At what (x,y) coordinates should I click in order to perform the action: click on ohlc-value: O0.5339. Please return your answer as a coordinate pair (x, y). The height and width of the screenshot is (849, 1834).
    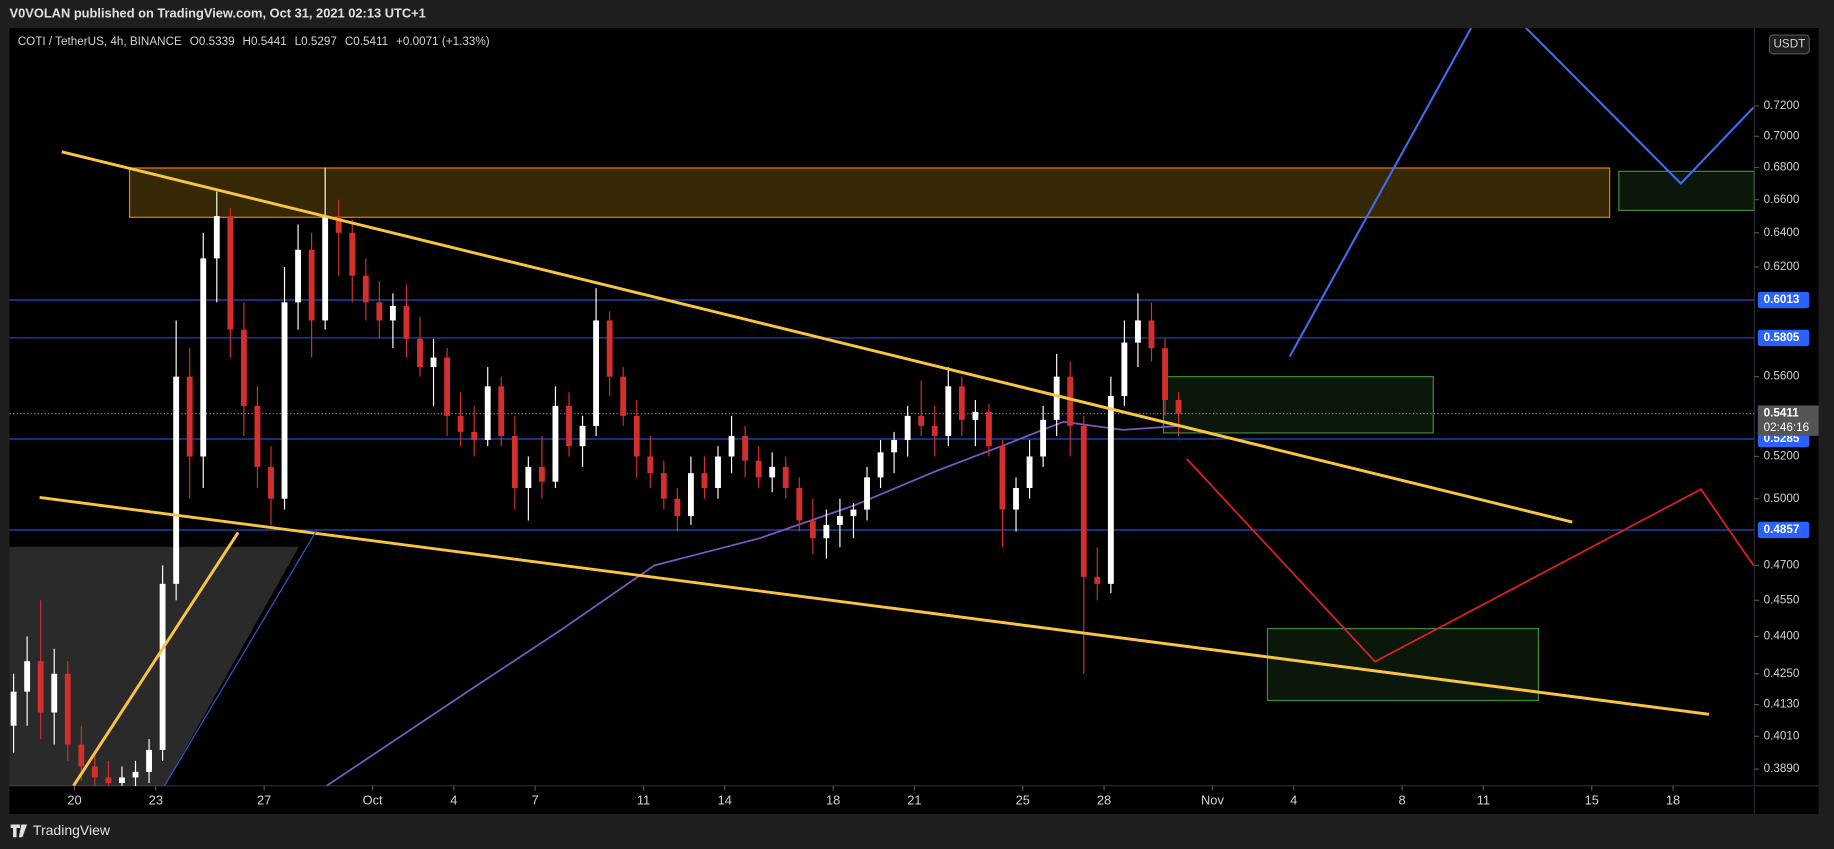
    Looking at the image, I should click on (212, 41).